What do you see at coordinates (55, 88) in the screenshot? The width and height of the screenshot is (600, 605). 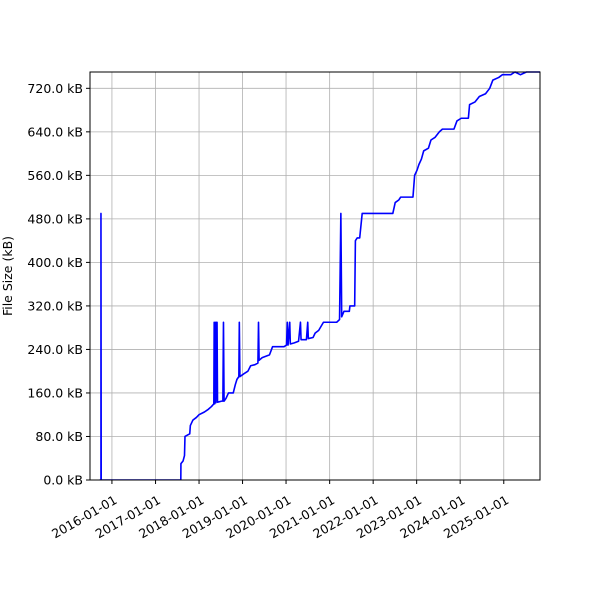 I see `y-tick-label: 720.0 kB` at bounding box center [55, 88].